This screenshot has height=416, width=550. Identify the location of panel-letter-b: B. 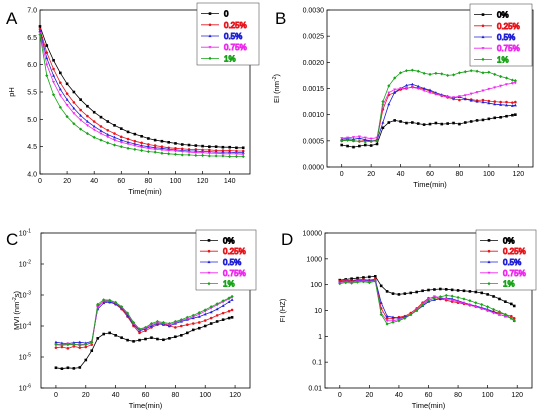
(280, 18).